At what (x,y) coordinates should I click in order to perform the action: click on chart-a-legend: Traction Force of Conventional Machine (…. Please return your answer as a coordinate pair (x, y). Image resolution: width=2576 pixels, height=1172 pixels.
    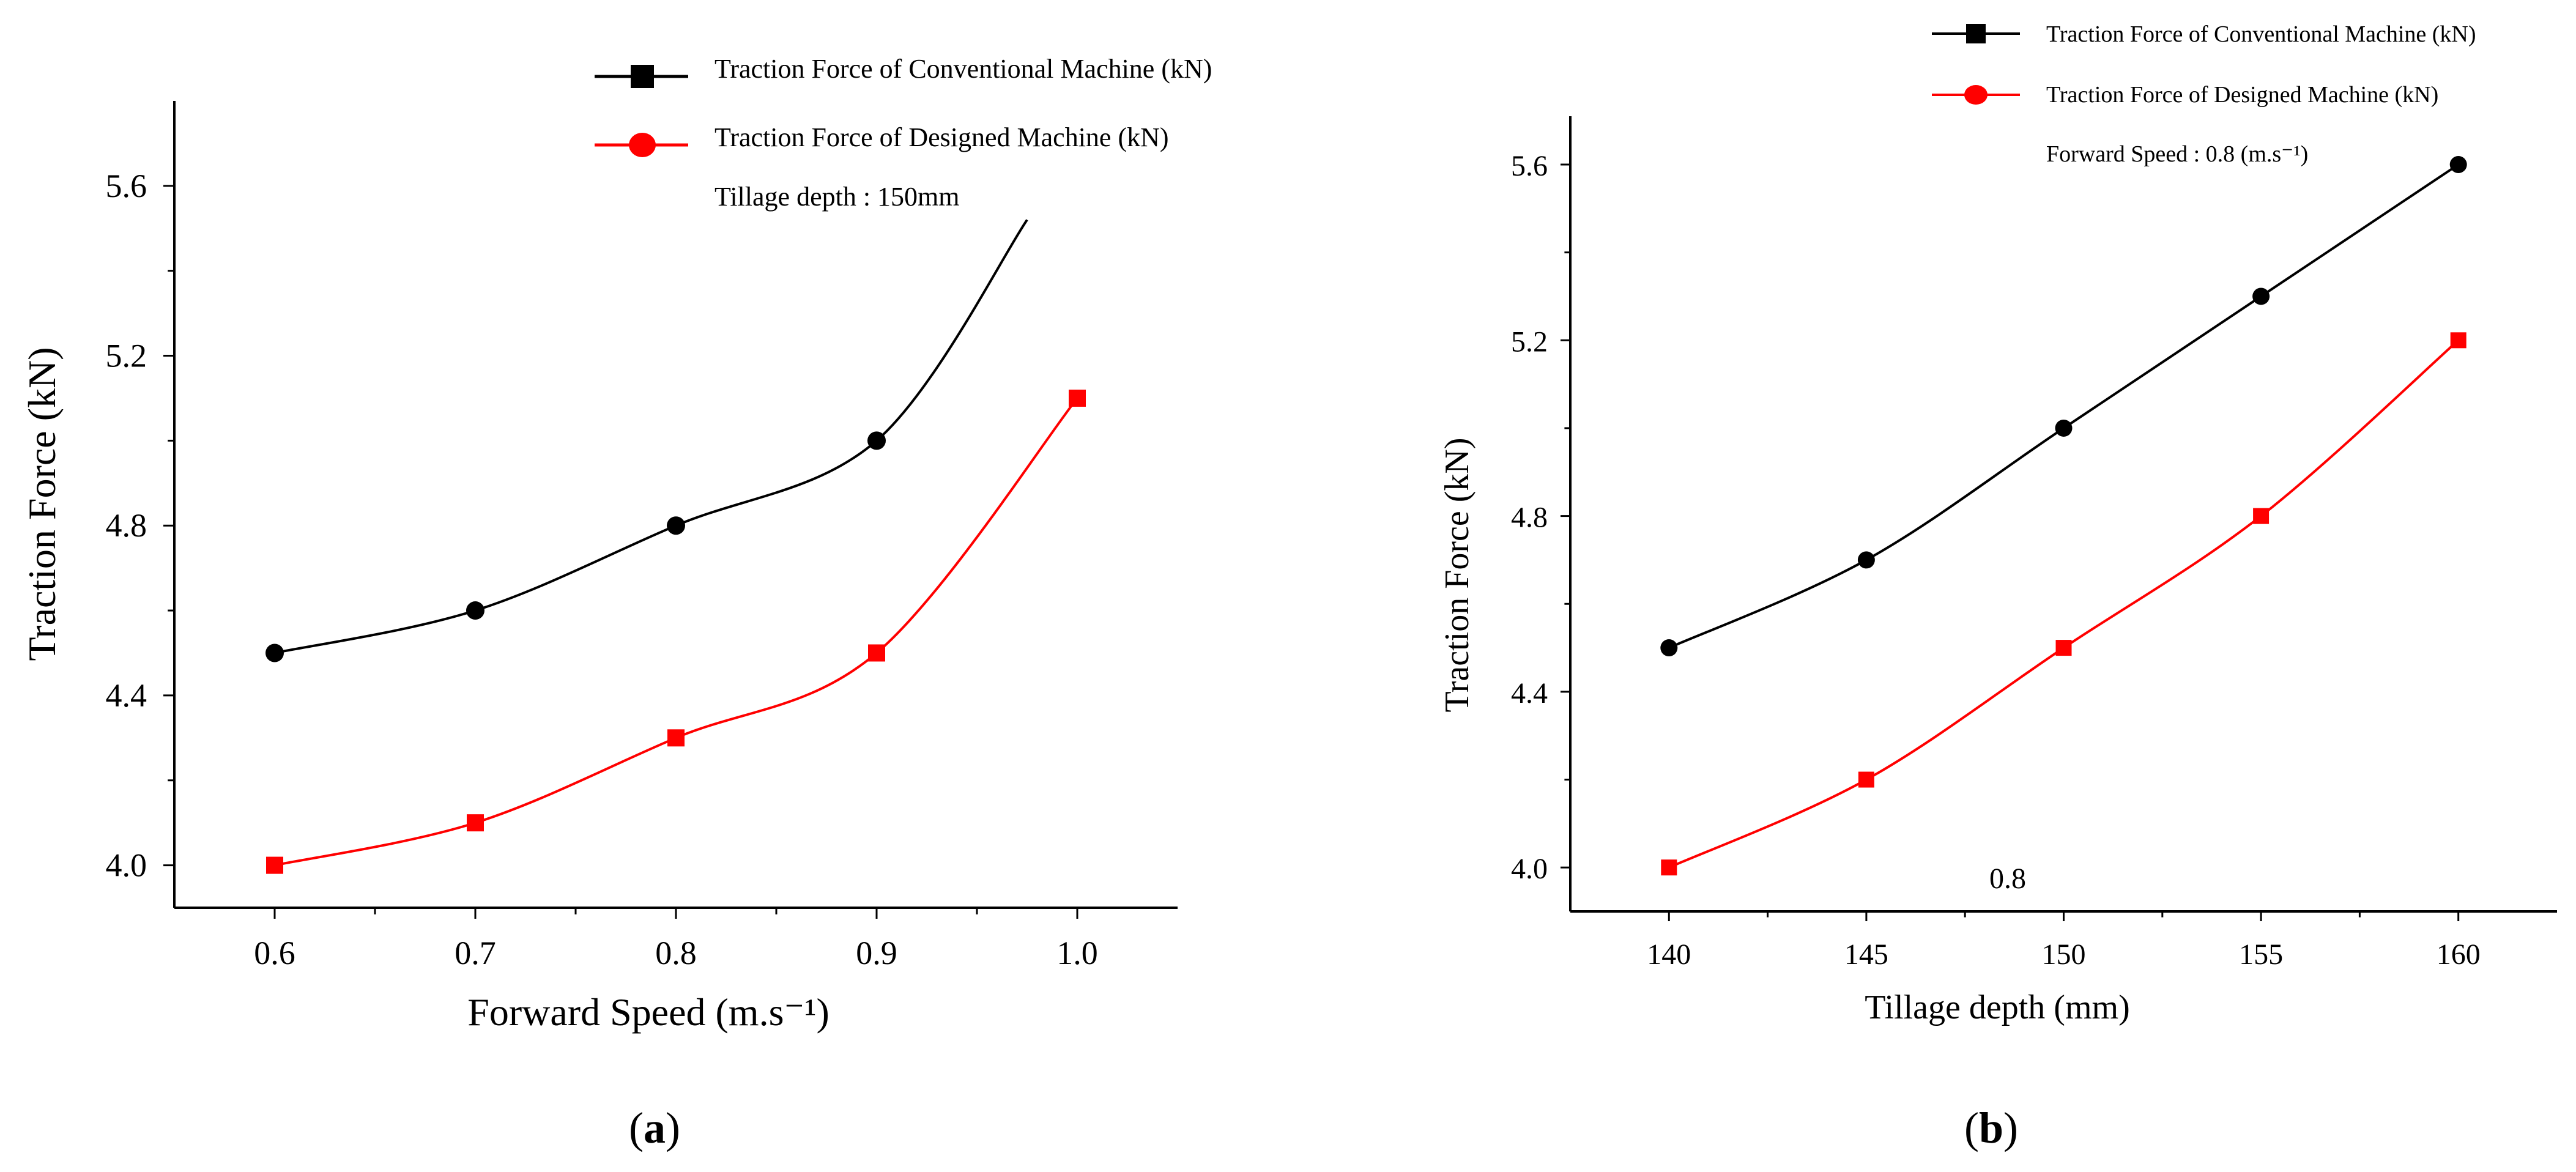
    Looking at the image, I should click on (903, 133).